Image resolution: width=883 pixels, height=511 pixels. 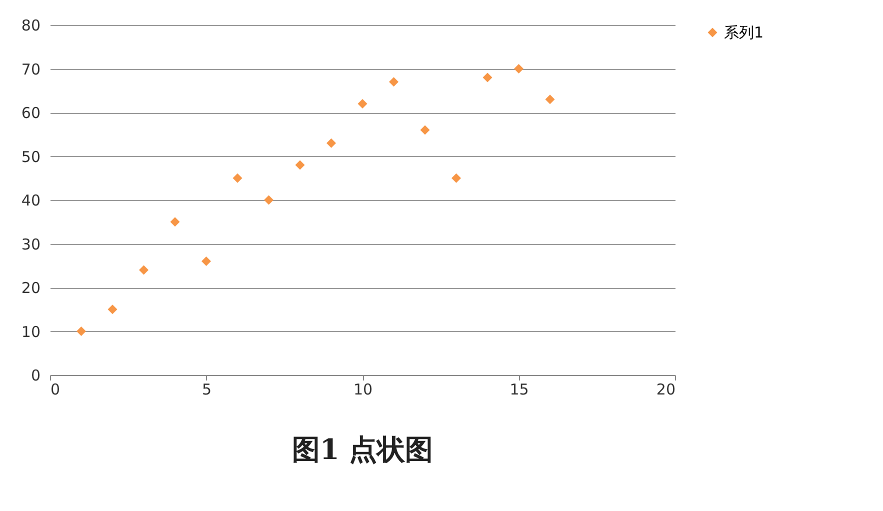 What do you see at coordinates (744, 33) in the screenshot?
I see `legend-label: 系列1` at bounding box center [744, 33].